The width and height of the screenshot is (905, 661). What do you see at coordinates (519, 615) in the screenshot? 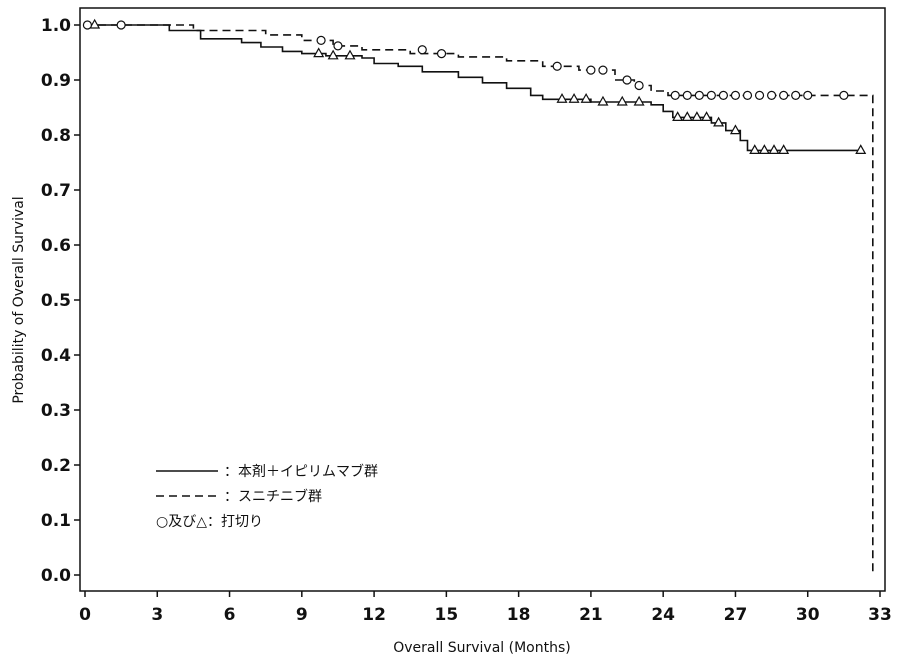
I see `x-tick-label: 18` at bounding box center [519, 615].